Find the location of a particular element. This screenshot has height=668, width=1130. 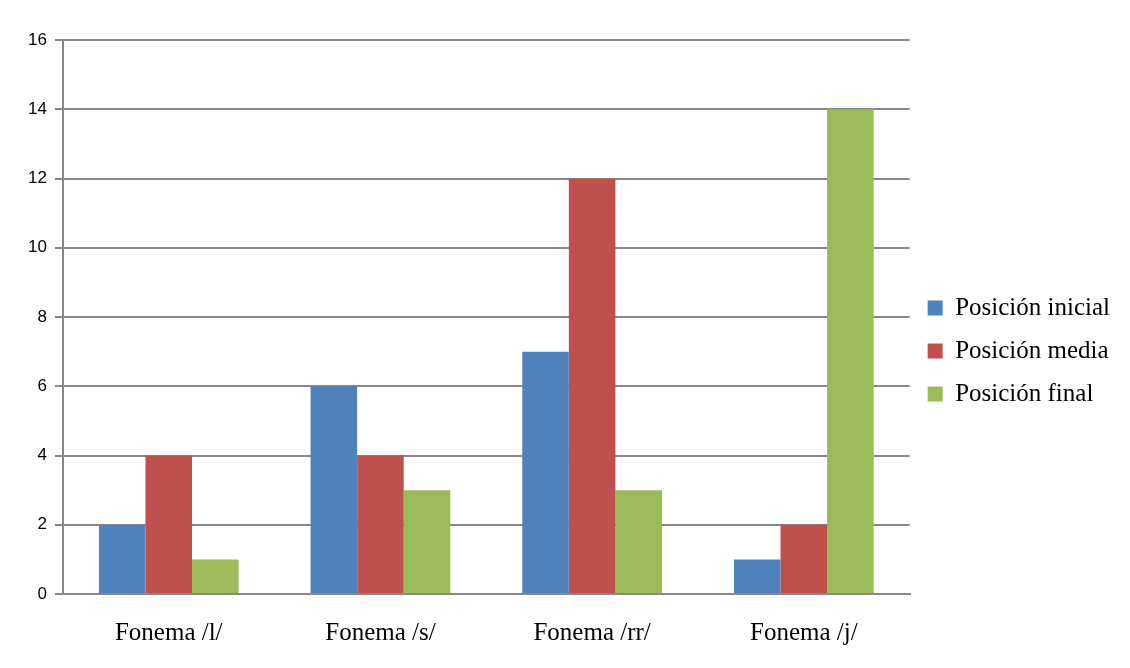

y-tick-label: 2 is located at coordinates (42, 524).